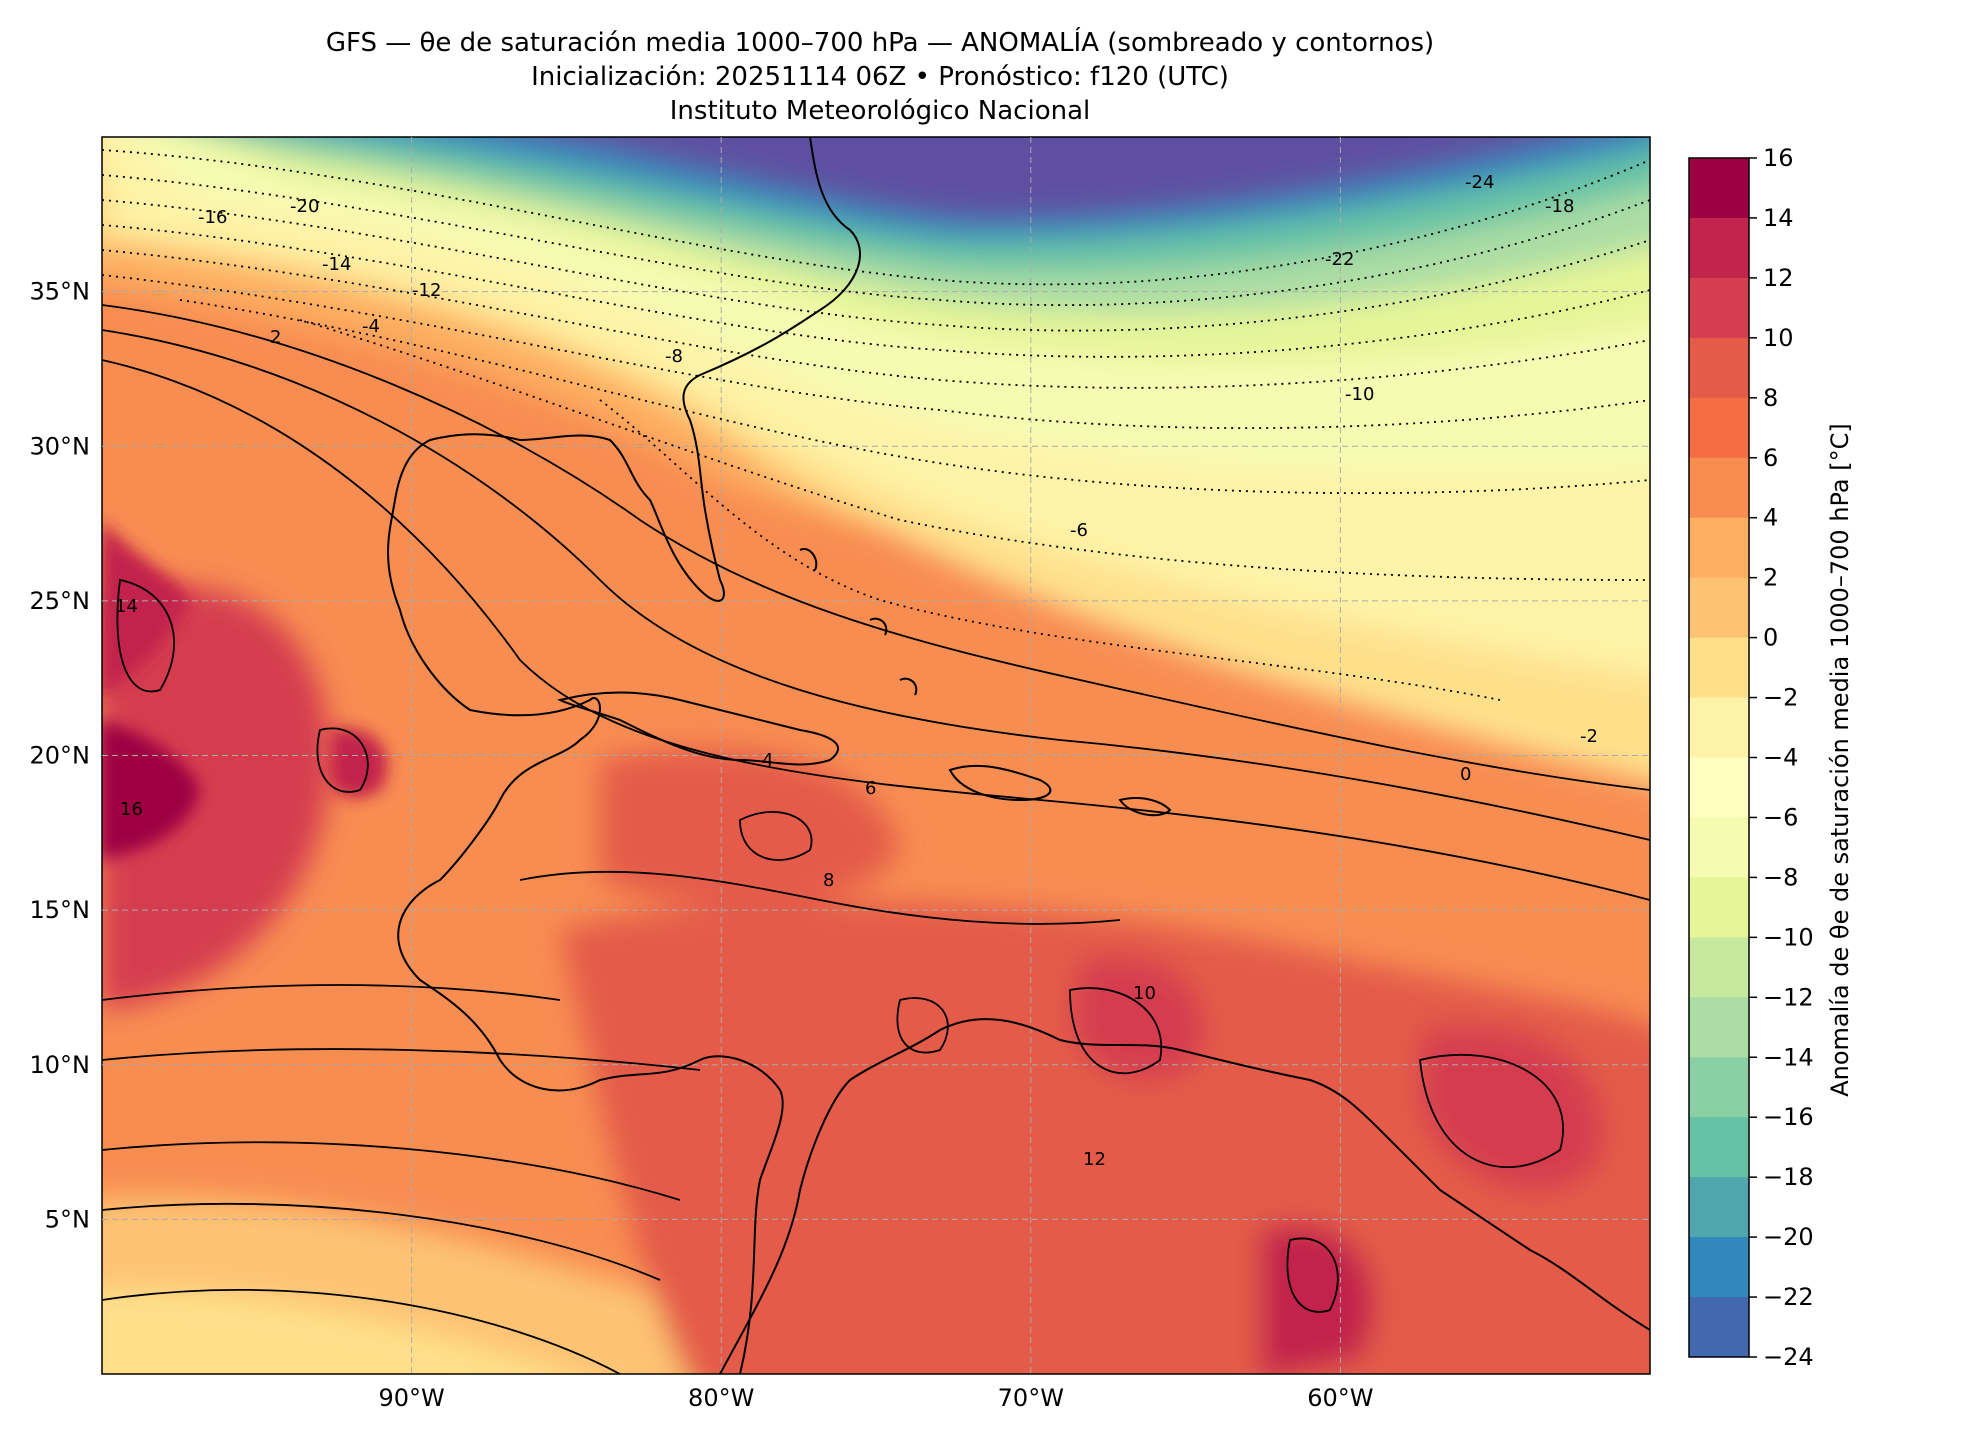 The image size is (1980, 1440). I want to click on colorbar-tick-label: −24, so click(1788, 1357).